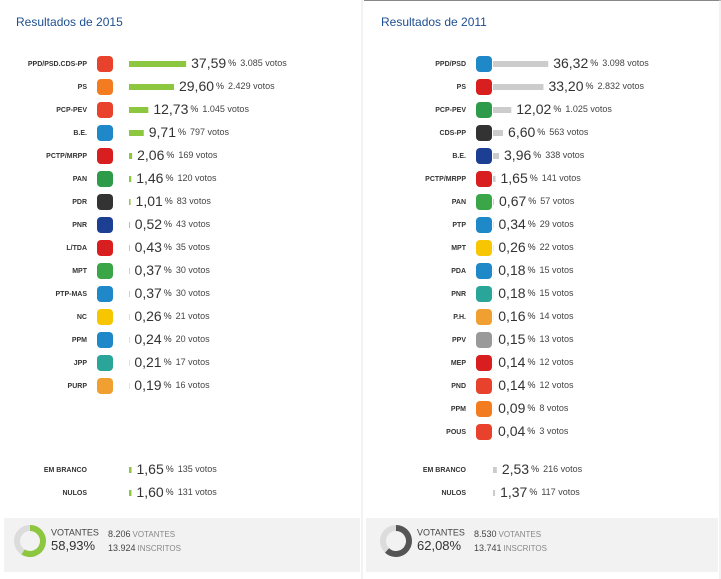 The image size is (721, 579). Describe the element at coordinates (514, 178) in the screenshot. I see `percent-value: 1,65` at that location.